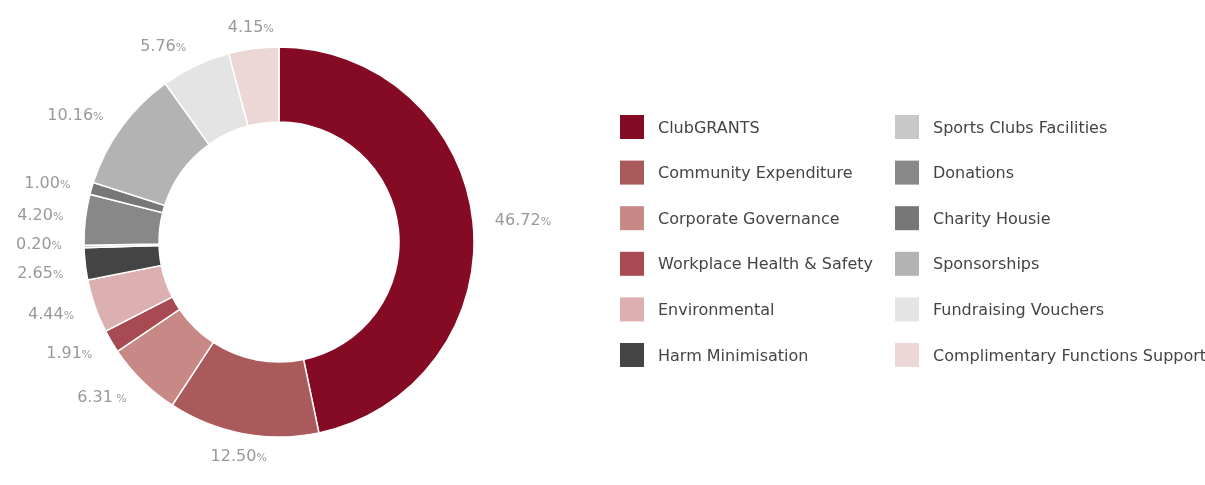 The width and height of the screenshot is (1205, 485). Describe the element at coordinates (51, 314) in the screenshot. I see `data-label: 4.44%` at that location.